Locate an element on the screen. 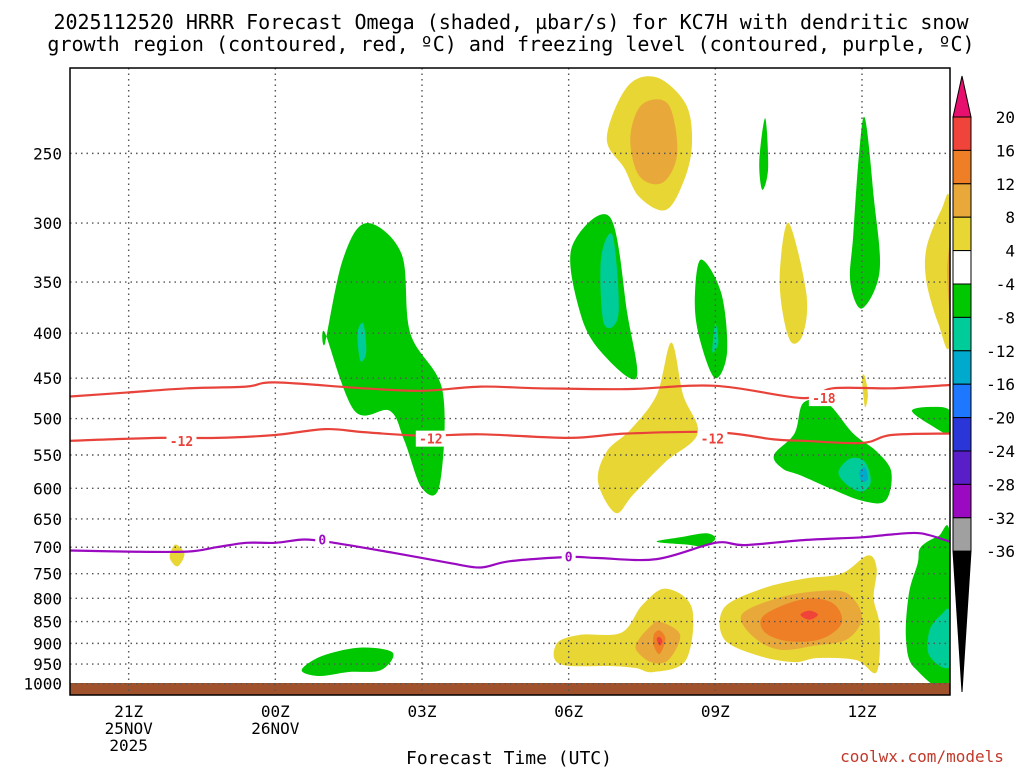  x-tick-label: 06Z is located at coordinates (568, 711).